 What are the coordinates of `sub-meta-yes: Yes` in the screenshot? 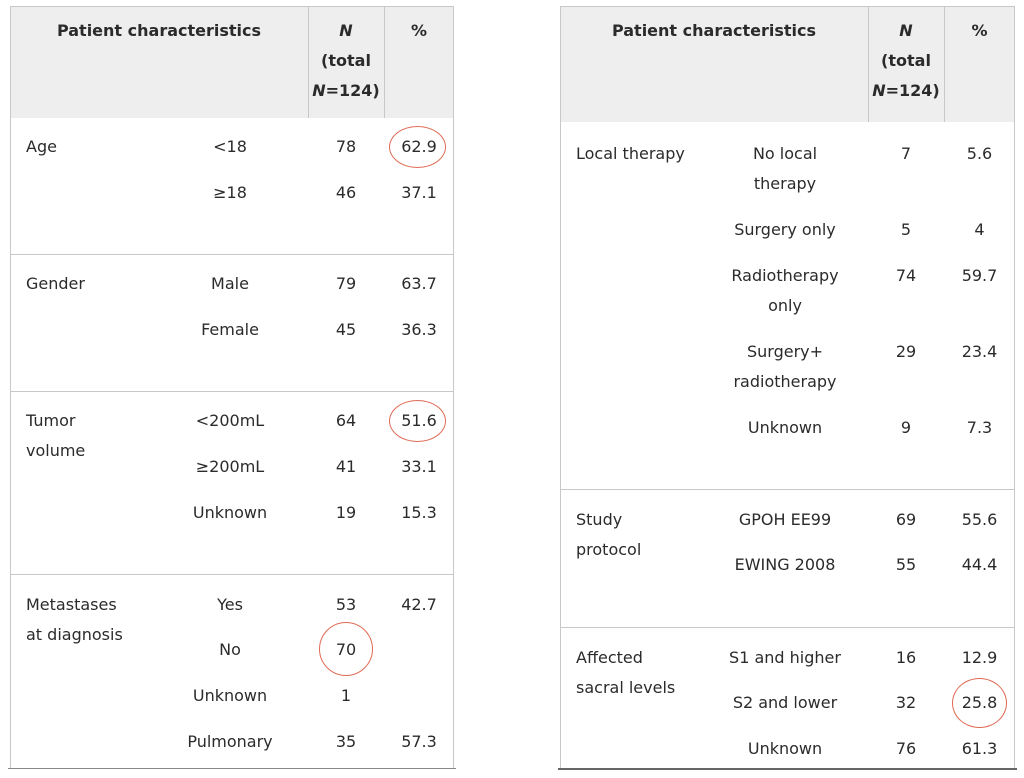 It's located at (230, 604).